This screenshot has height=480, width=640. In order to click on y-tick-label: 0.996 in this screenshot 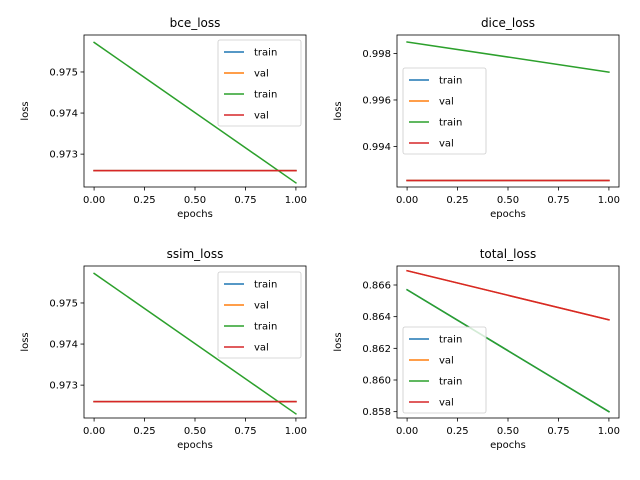, I will do `click(376, 100)`.